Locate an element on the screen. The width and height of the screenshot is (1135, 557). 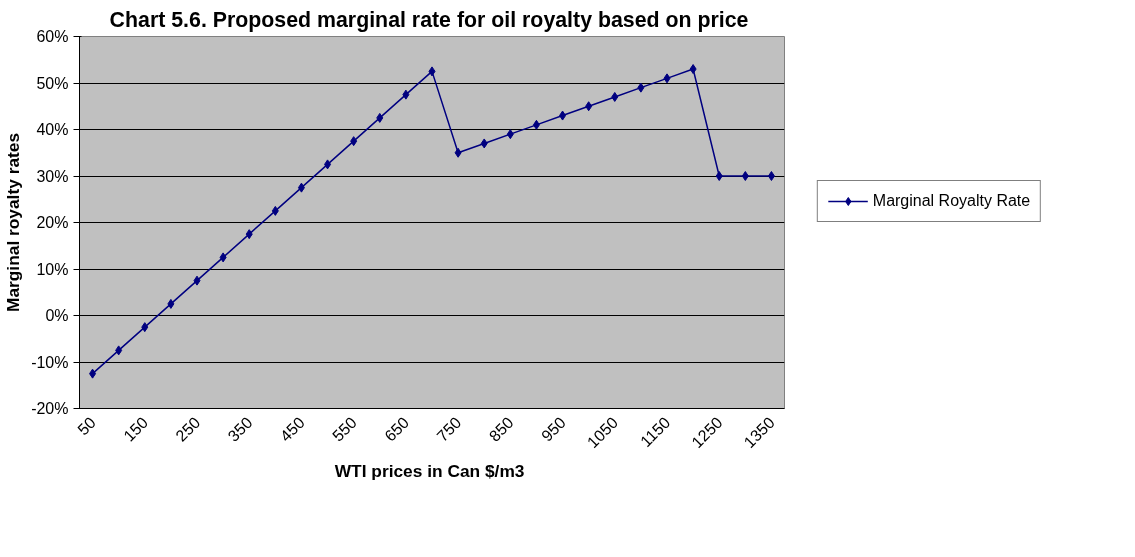
y-tick-label: -20% is located at coordinates (50, 408).